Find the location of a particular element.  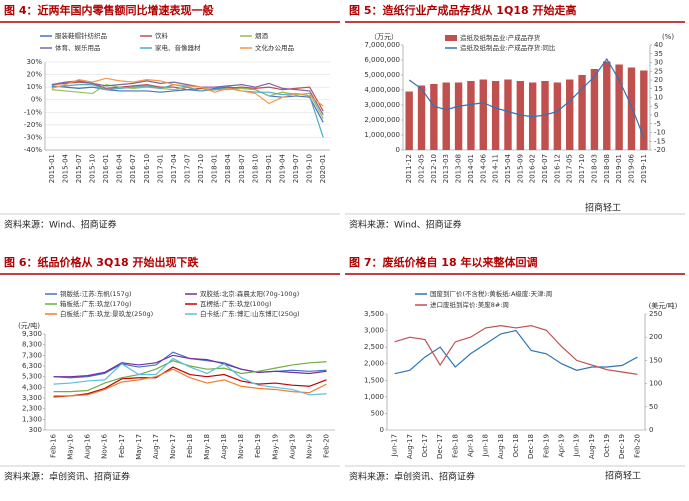

y2-tick-label: -5 is located at coordinates (657, 124).